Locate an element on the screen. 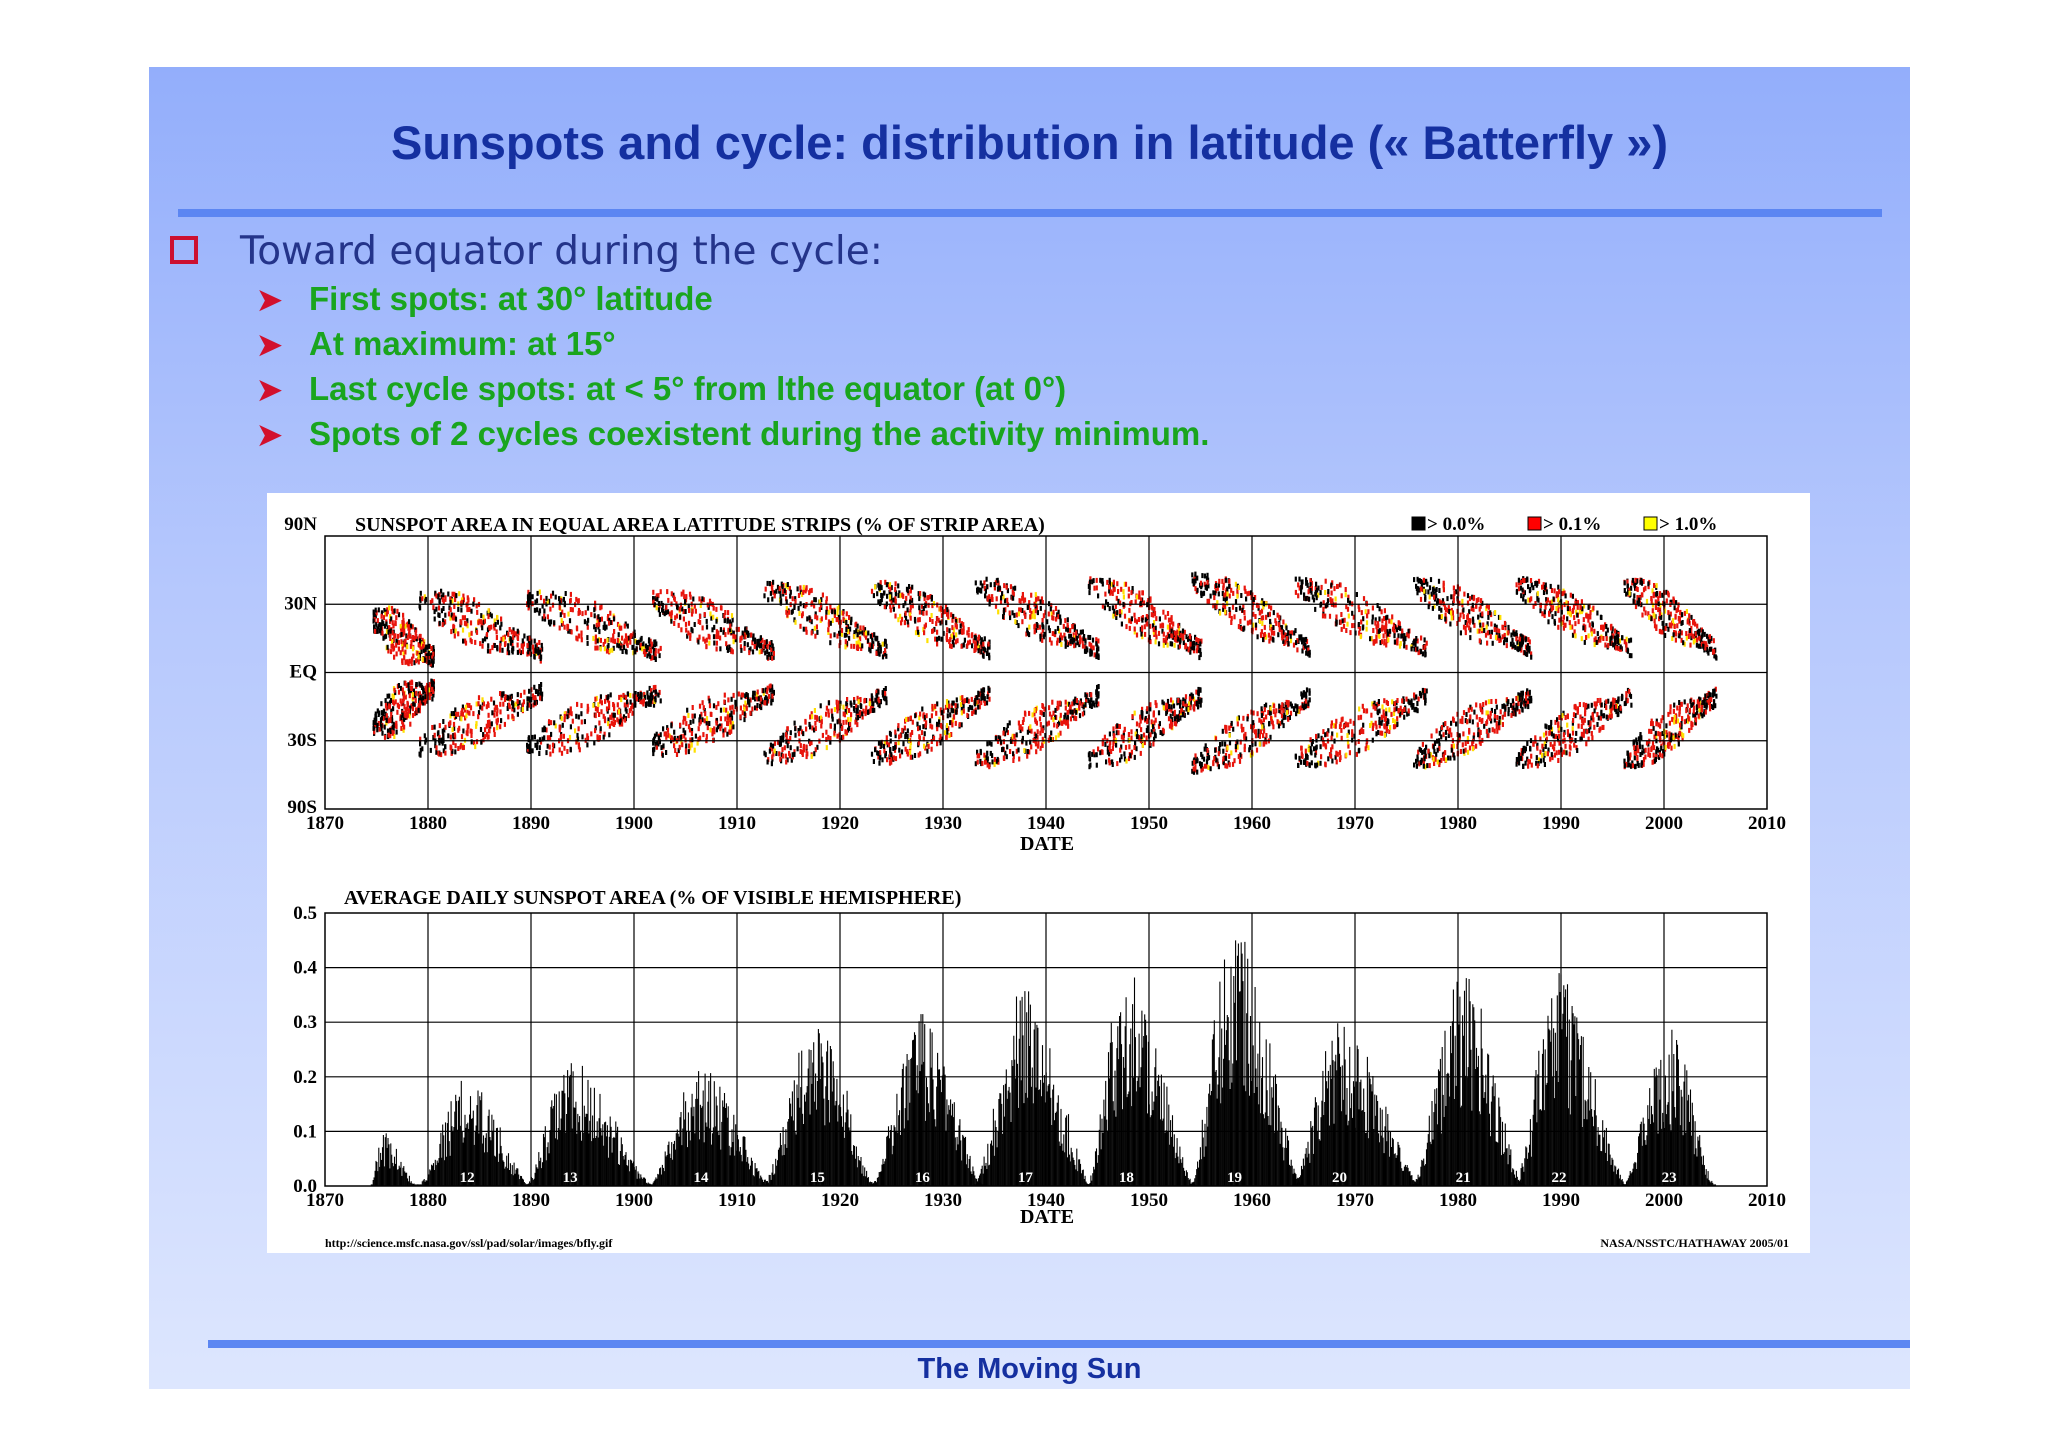  butterfly-legend: > 0.0% > 0.1% > 1.0% is located at coordinates (1564, 524).